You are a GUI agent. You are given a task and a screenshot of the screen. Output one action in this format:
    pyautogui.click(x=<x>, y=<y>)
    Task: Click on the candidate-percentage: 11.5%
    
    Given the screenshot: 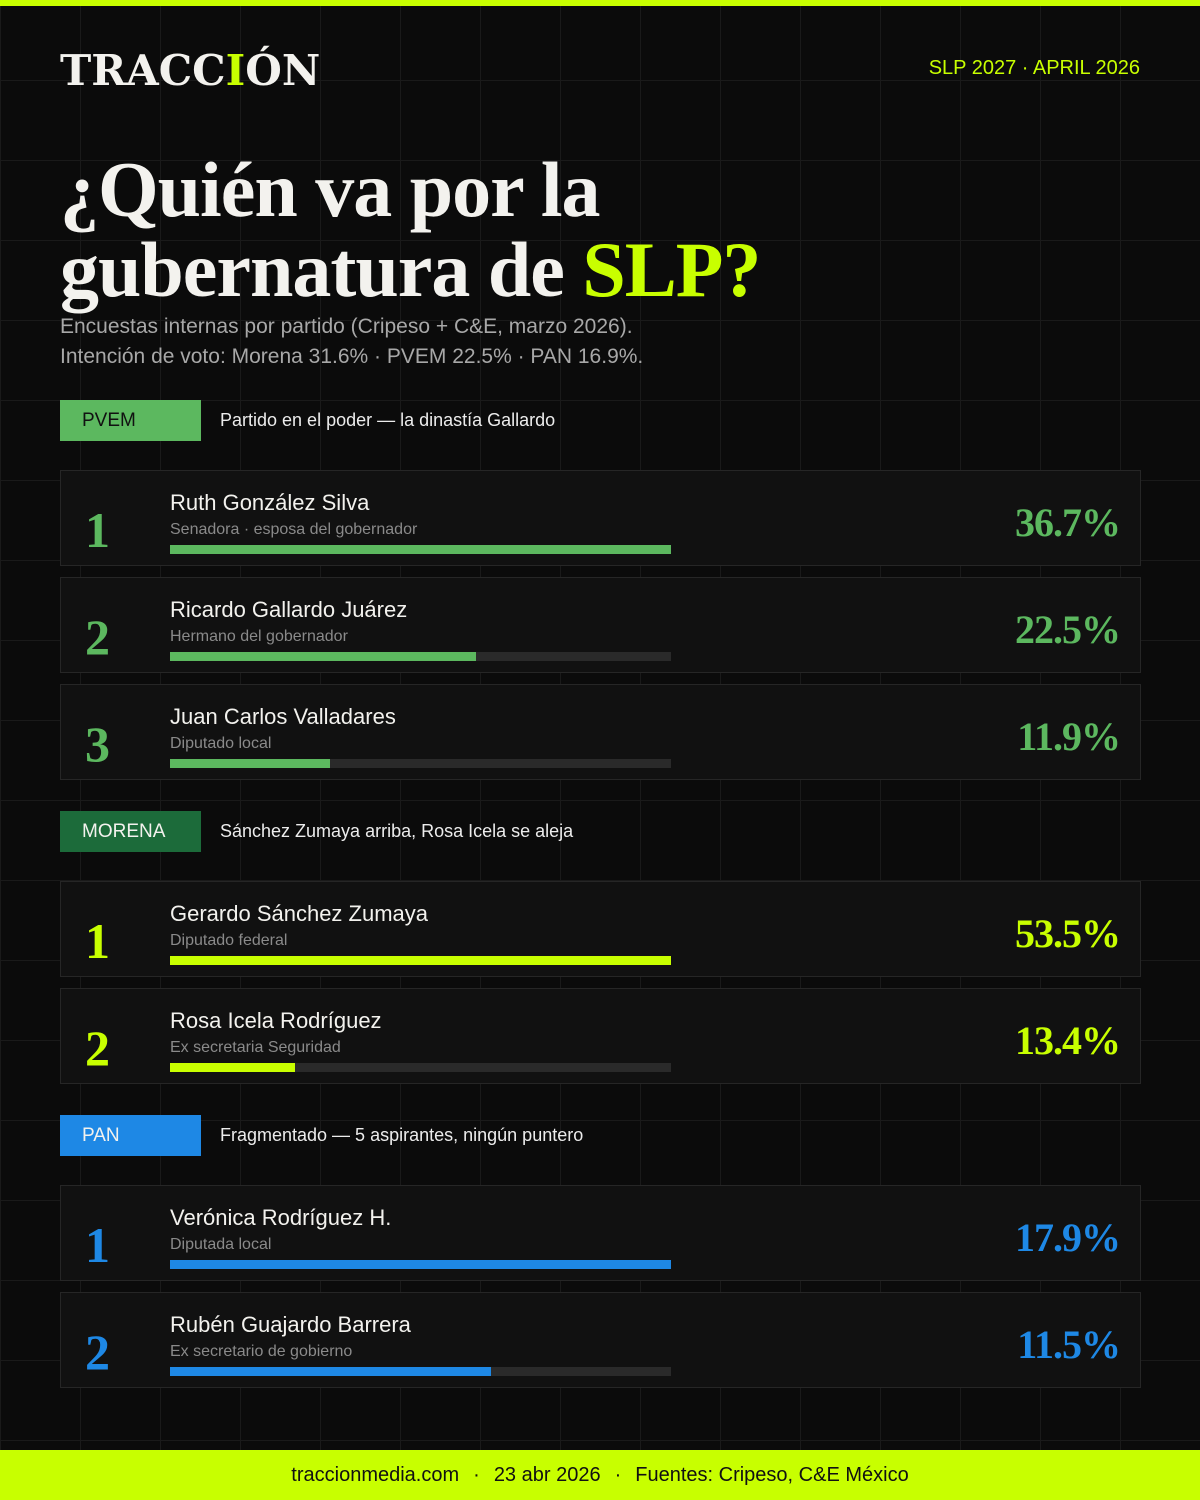 What is the action you would take?
    pyautogui.click(x=1069, y=1344)
    